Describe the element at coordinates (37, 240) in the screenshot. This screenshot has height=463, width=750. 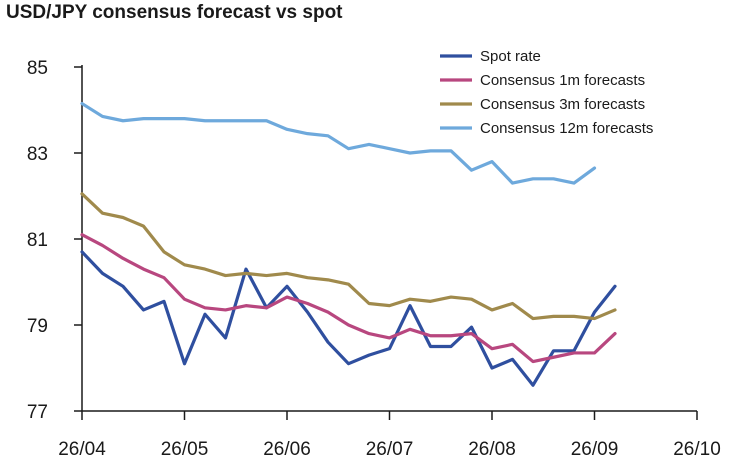
I see `y-tick-label: 81` at that location.